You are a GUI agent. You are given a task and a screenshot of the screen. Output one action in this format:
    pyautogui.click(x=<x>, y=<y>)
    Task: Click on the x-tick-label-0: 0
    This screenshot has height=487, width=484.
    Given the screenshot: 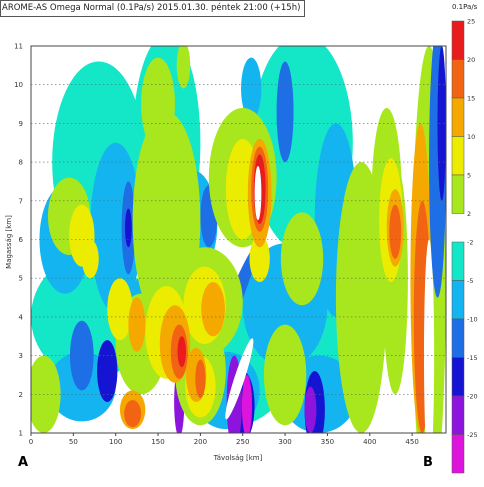 What is the action you would take?
    pyautogui.click(x=31, y=442)
    